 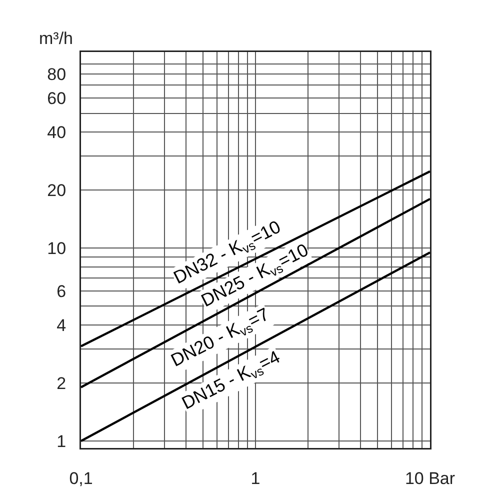 What do you see at coordinates (56, 190) in the screenshot?
I see `y-tick-label: 20` at bounding box center [56, 190].